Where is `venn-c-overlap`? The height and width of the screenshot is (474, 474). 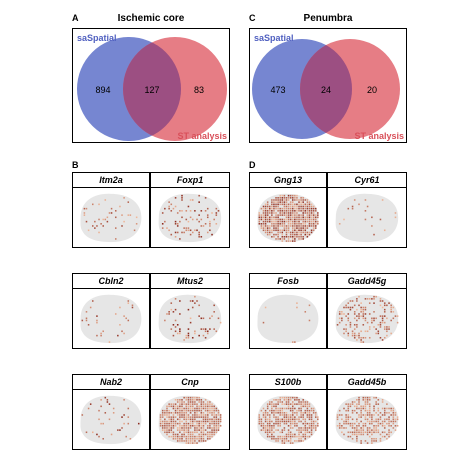
venn-c-overlap is located at coordinates (326, 89).